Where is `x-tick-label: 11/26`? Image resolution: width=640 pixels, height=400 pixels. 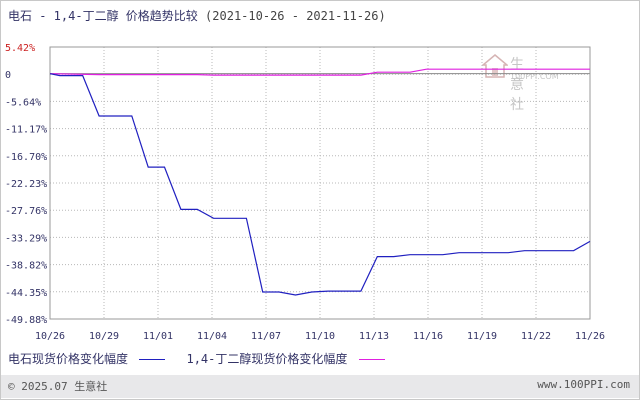
x-tick-label: 11/26 is located at coordinates (590, 336).